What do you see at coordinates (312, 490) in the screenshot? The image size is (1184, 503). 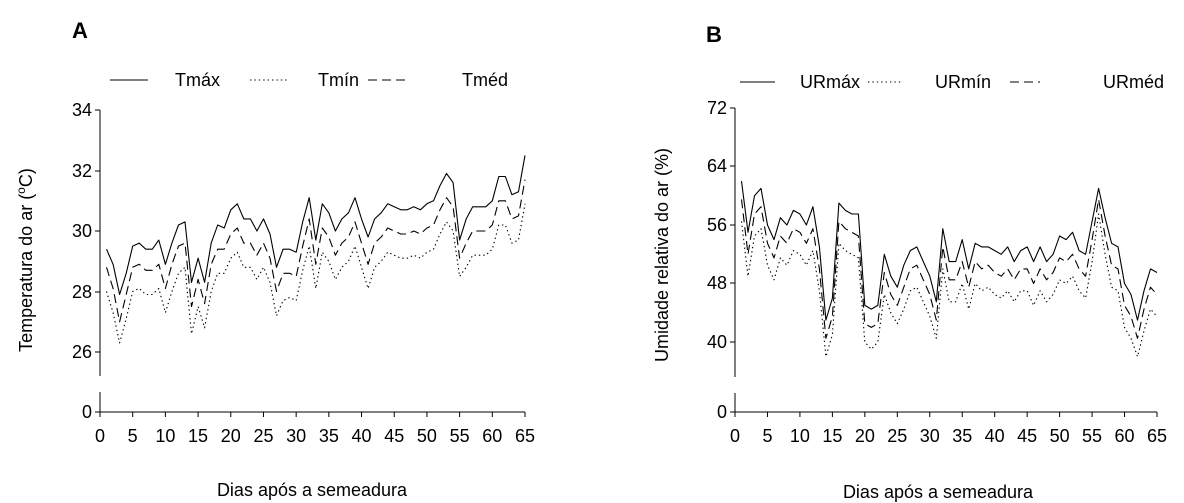 I see `panel-a-x-axis-title: Dias após a semeadura` at bounding box center [312, 490].